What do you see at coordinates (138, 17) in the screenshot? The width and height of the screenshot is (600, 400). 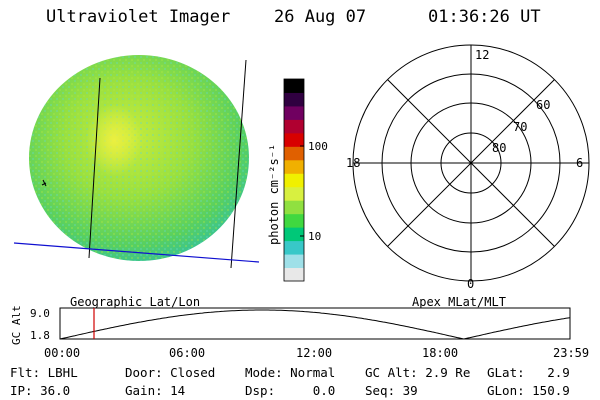 I see `instrument-title: Ultraviolet Imager` at bounding box center [138, 17].